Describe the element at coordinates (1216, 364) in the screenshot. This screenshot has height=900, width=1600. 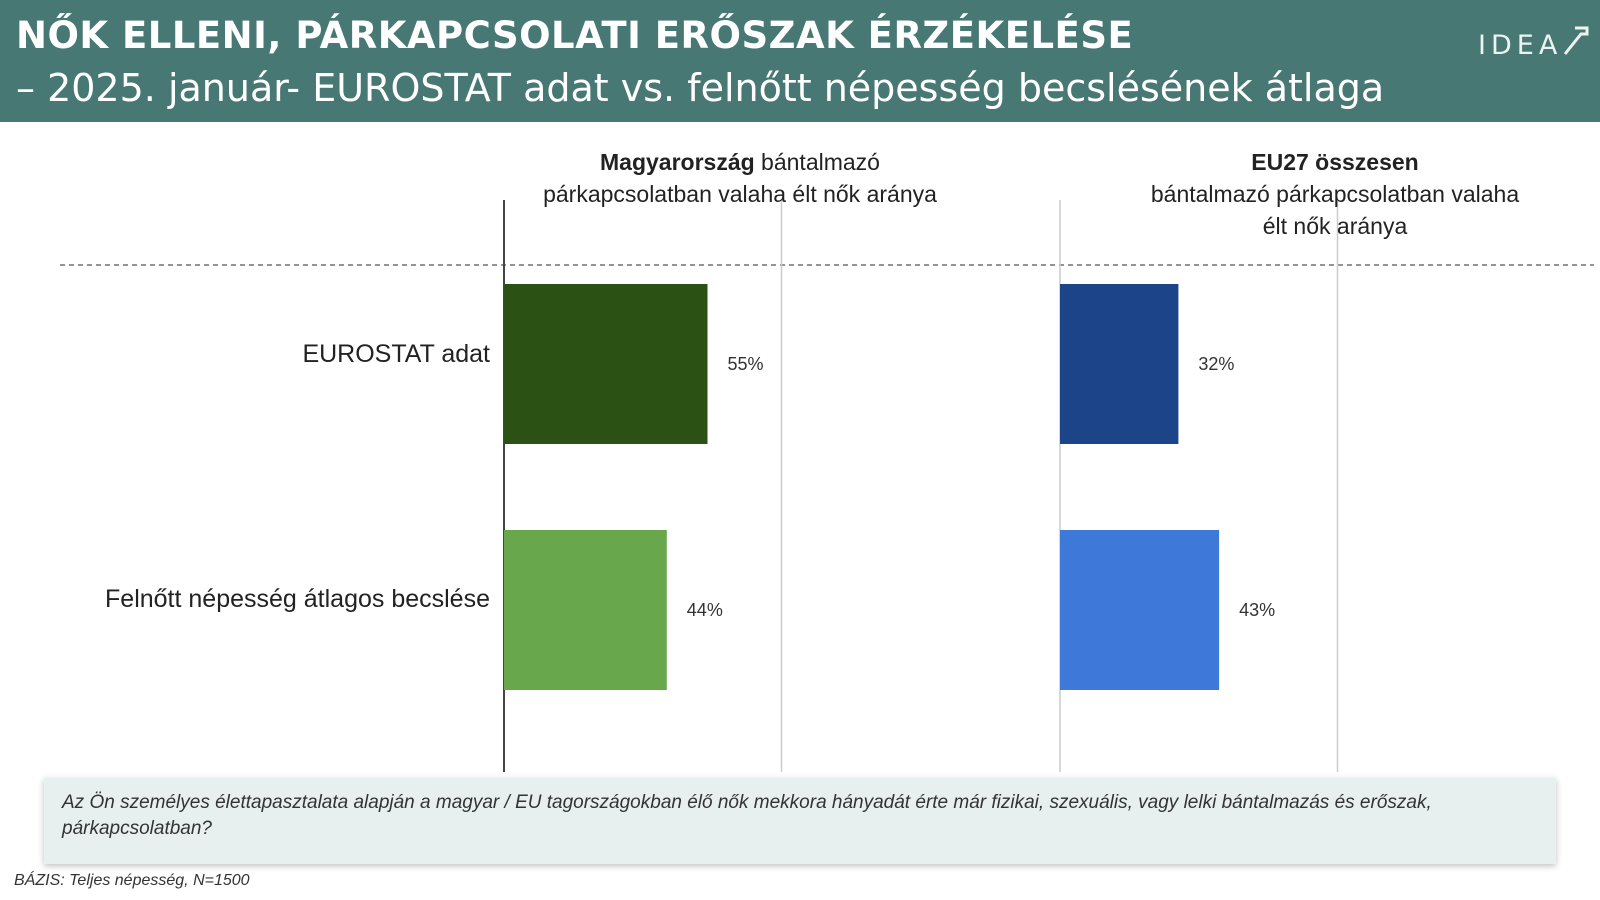
I see `bar-value-label: 32%` at that location.